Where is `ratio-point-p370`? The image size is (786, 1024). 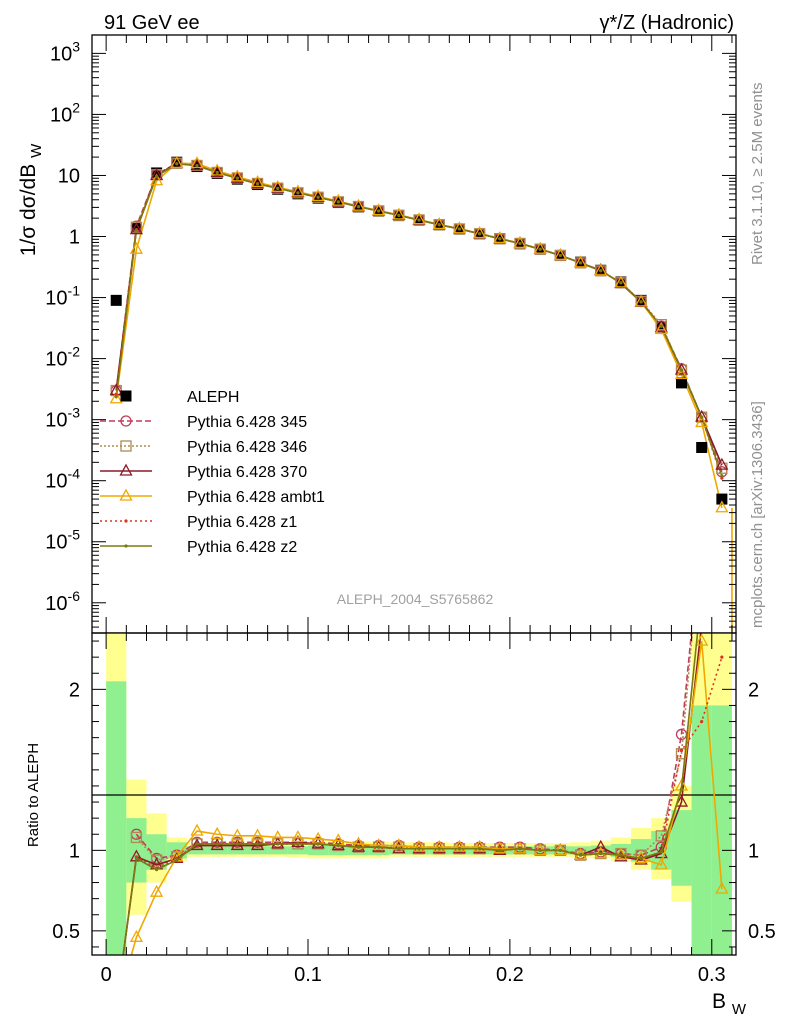
ratio-point-p370 is located at coordinates (681, 800).